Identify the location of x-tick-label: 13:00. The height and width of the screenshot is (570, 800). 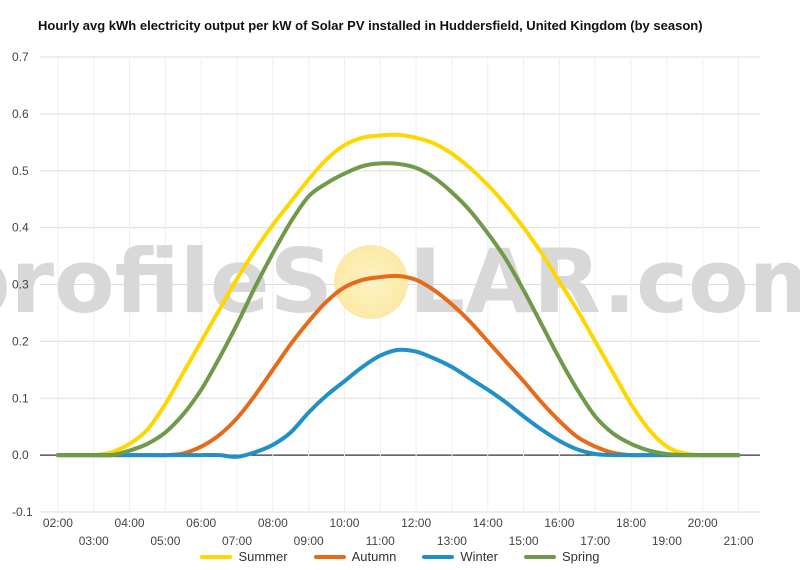
(452, 541).